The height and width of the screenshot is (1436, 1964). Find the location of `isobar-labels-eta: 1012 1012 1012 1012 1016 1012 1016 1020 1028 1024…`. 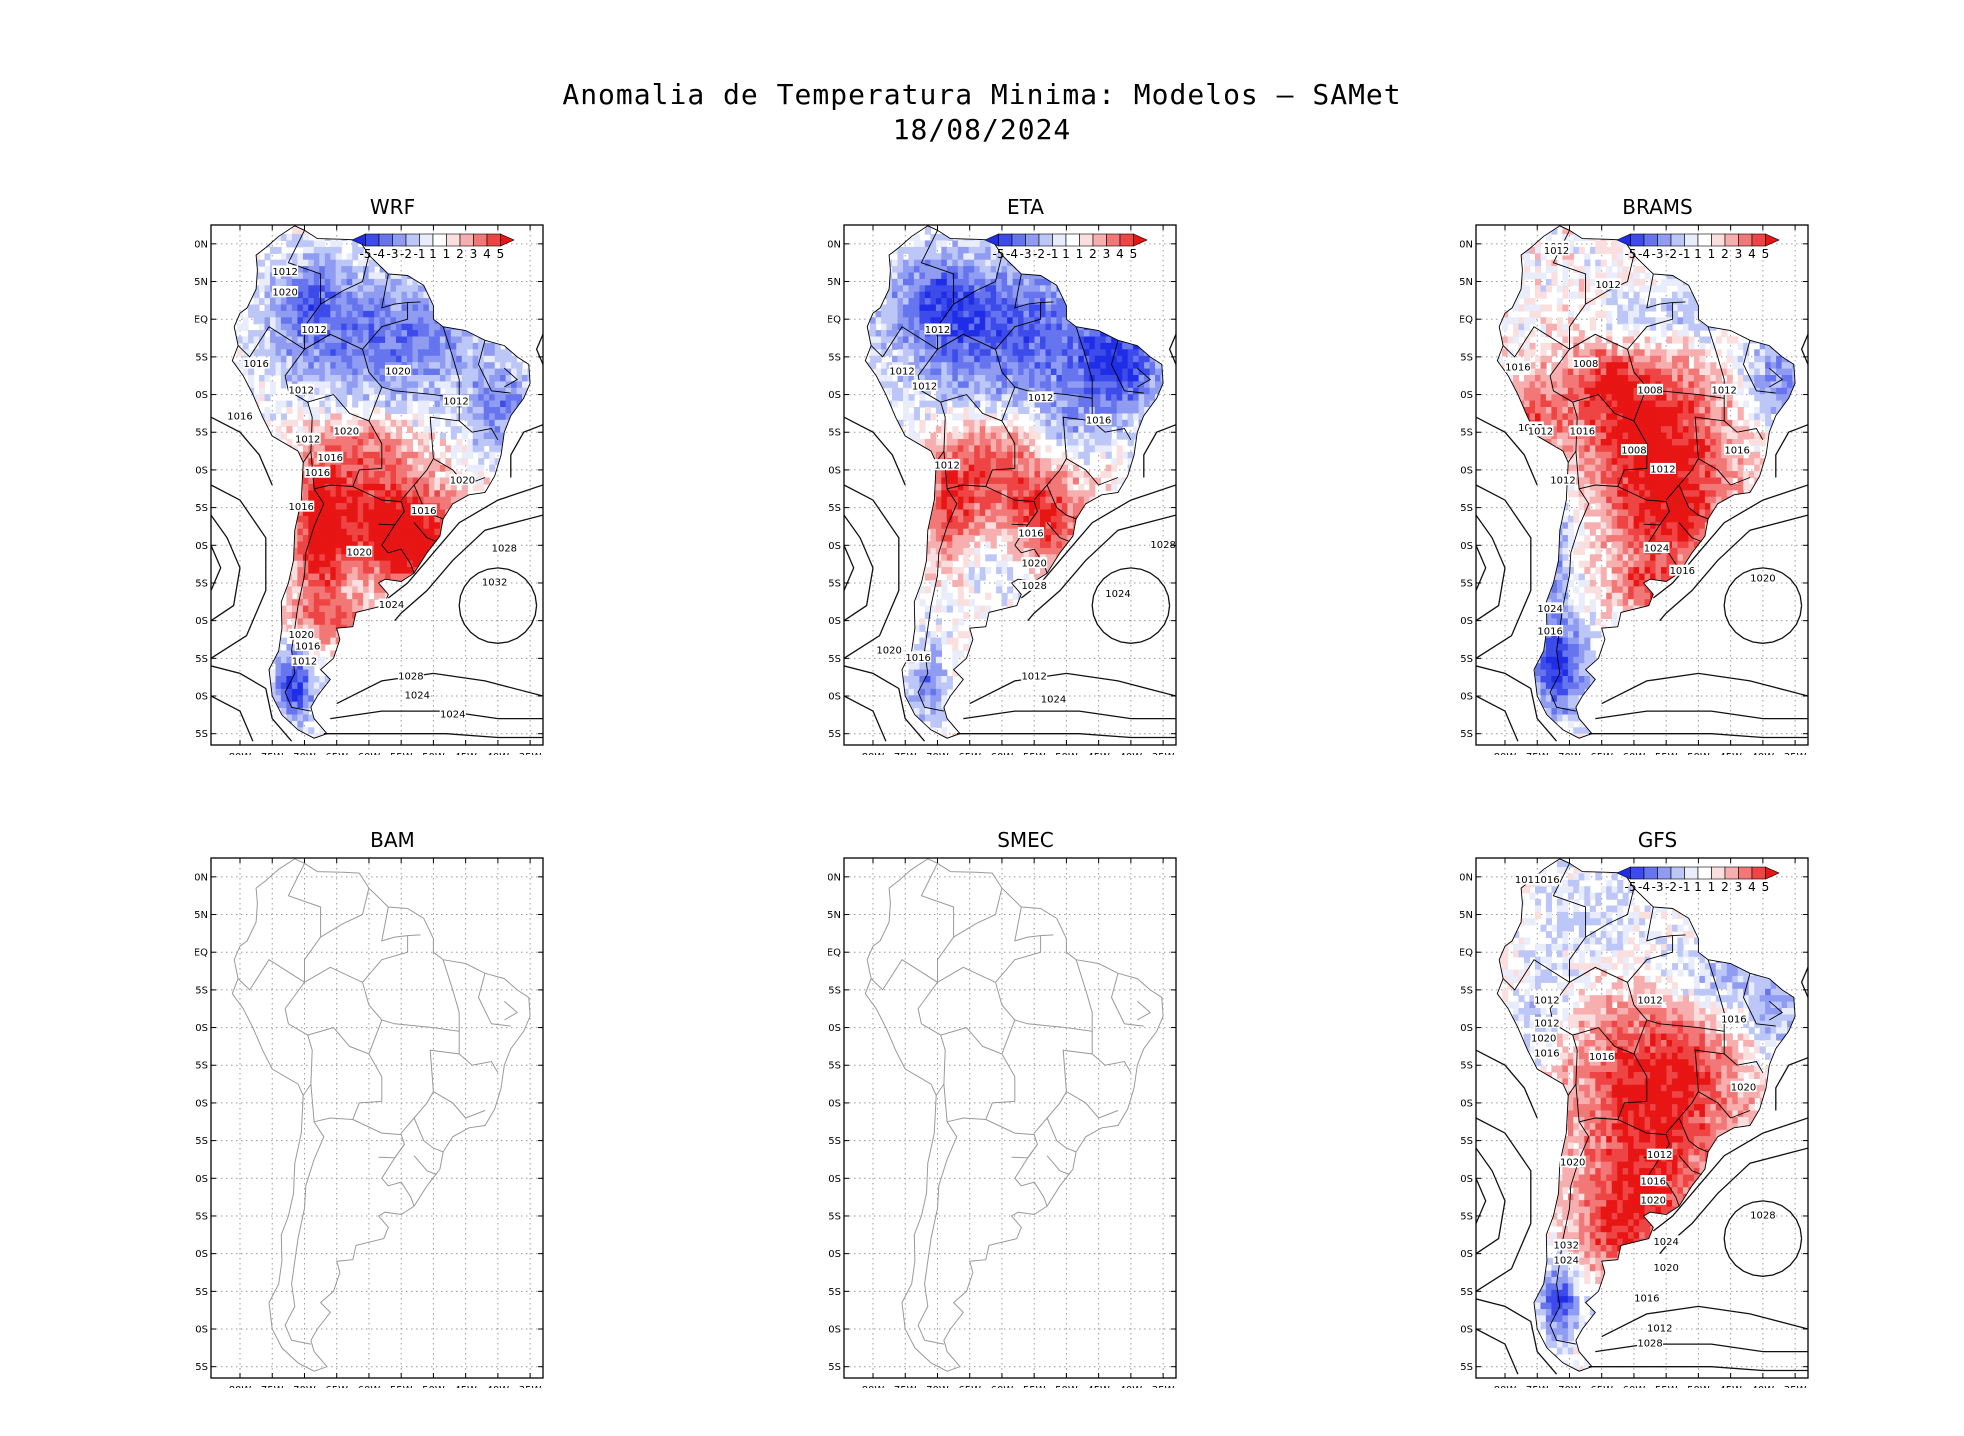

isobar-labels-eta: 1012 1012 1012 1012 1016 1012 1016 1020 1028 1024… is located at coordinates (1026, 514).